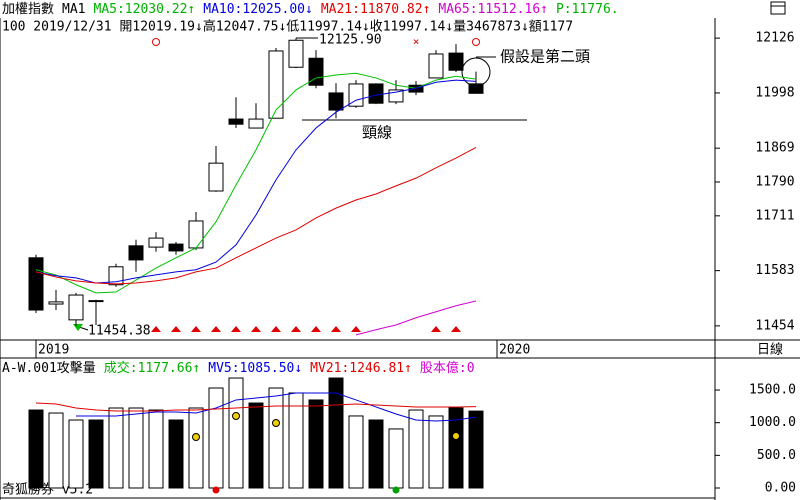 This screenshot has height=500, width=800. I want to click on y-tick-label: 0.00, so click(780, 487).